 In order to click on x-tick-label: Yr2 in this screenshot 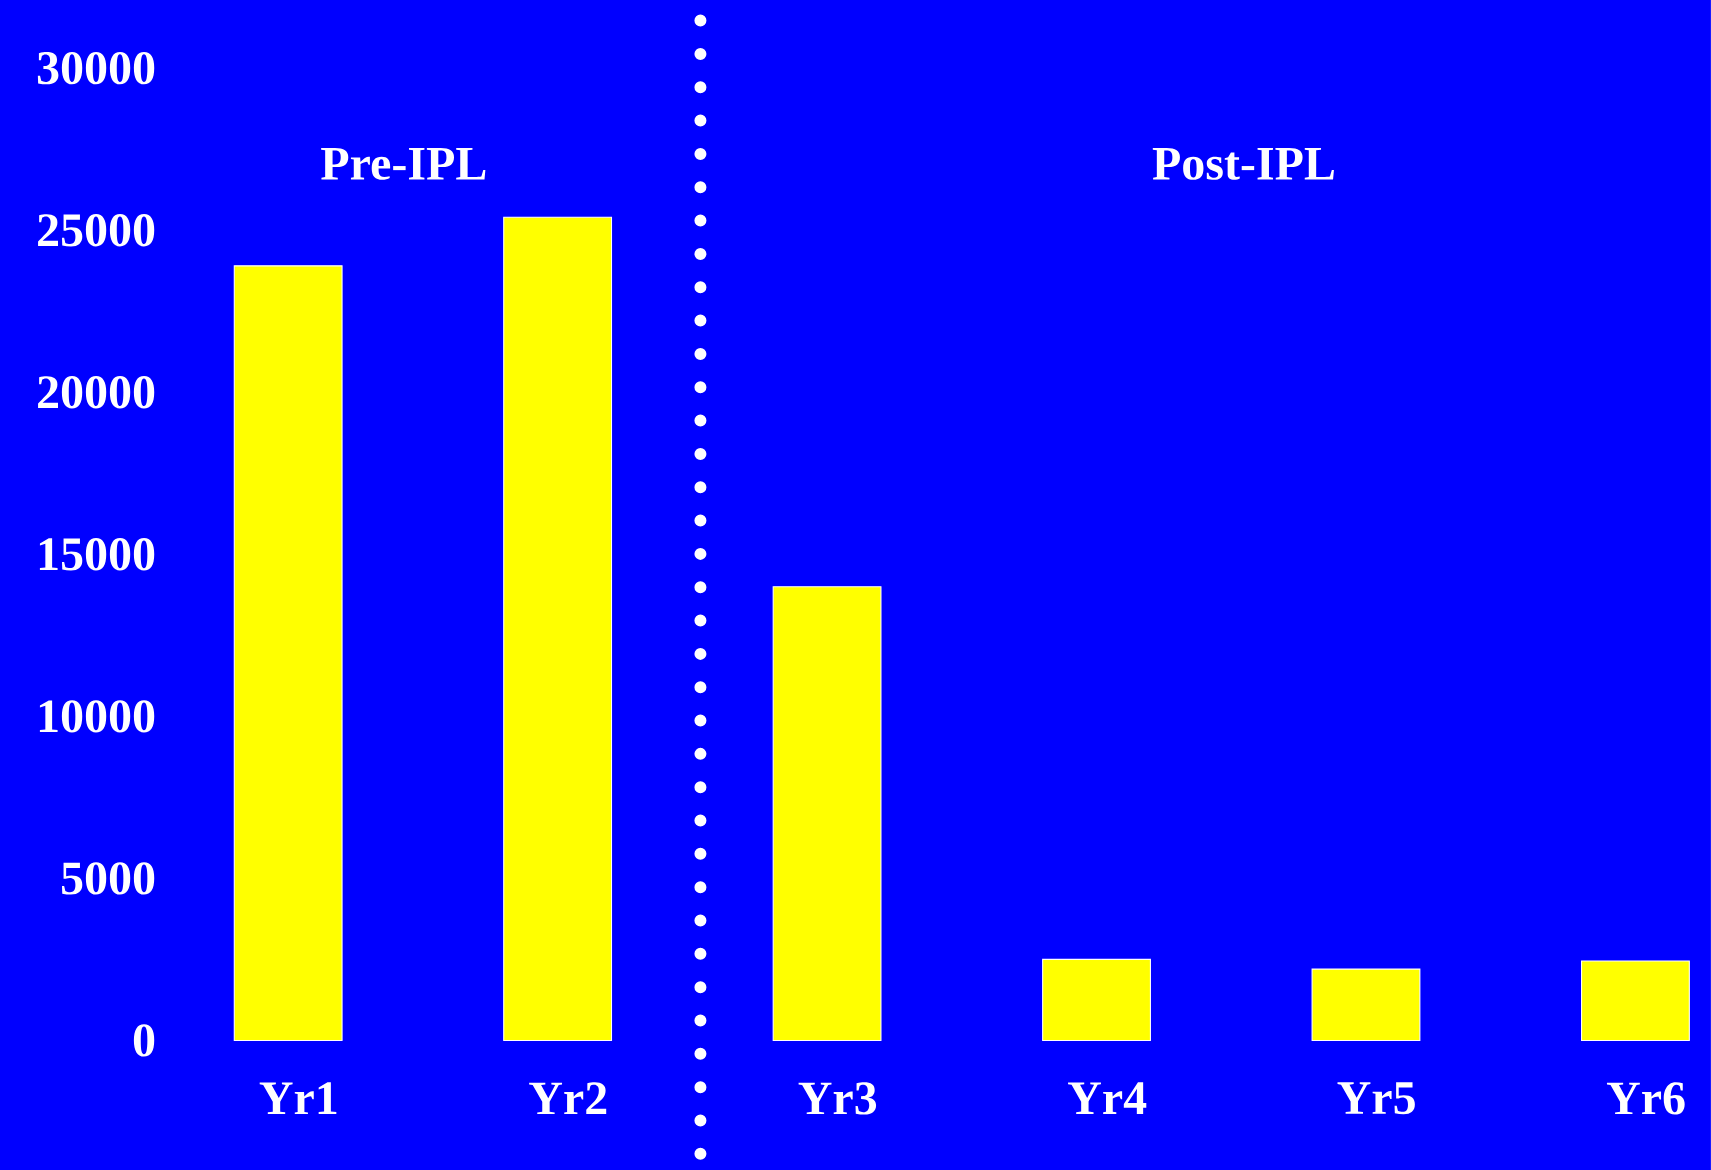, I will do `click(568, 1098)`.